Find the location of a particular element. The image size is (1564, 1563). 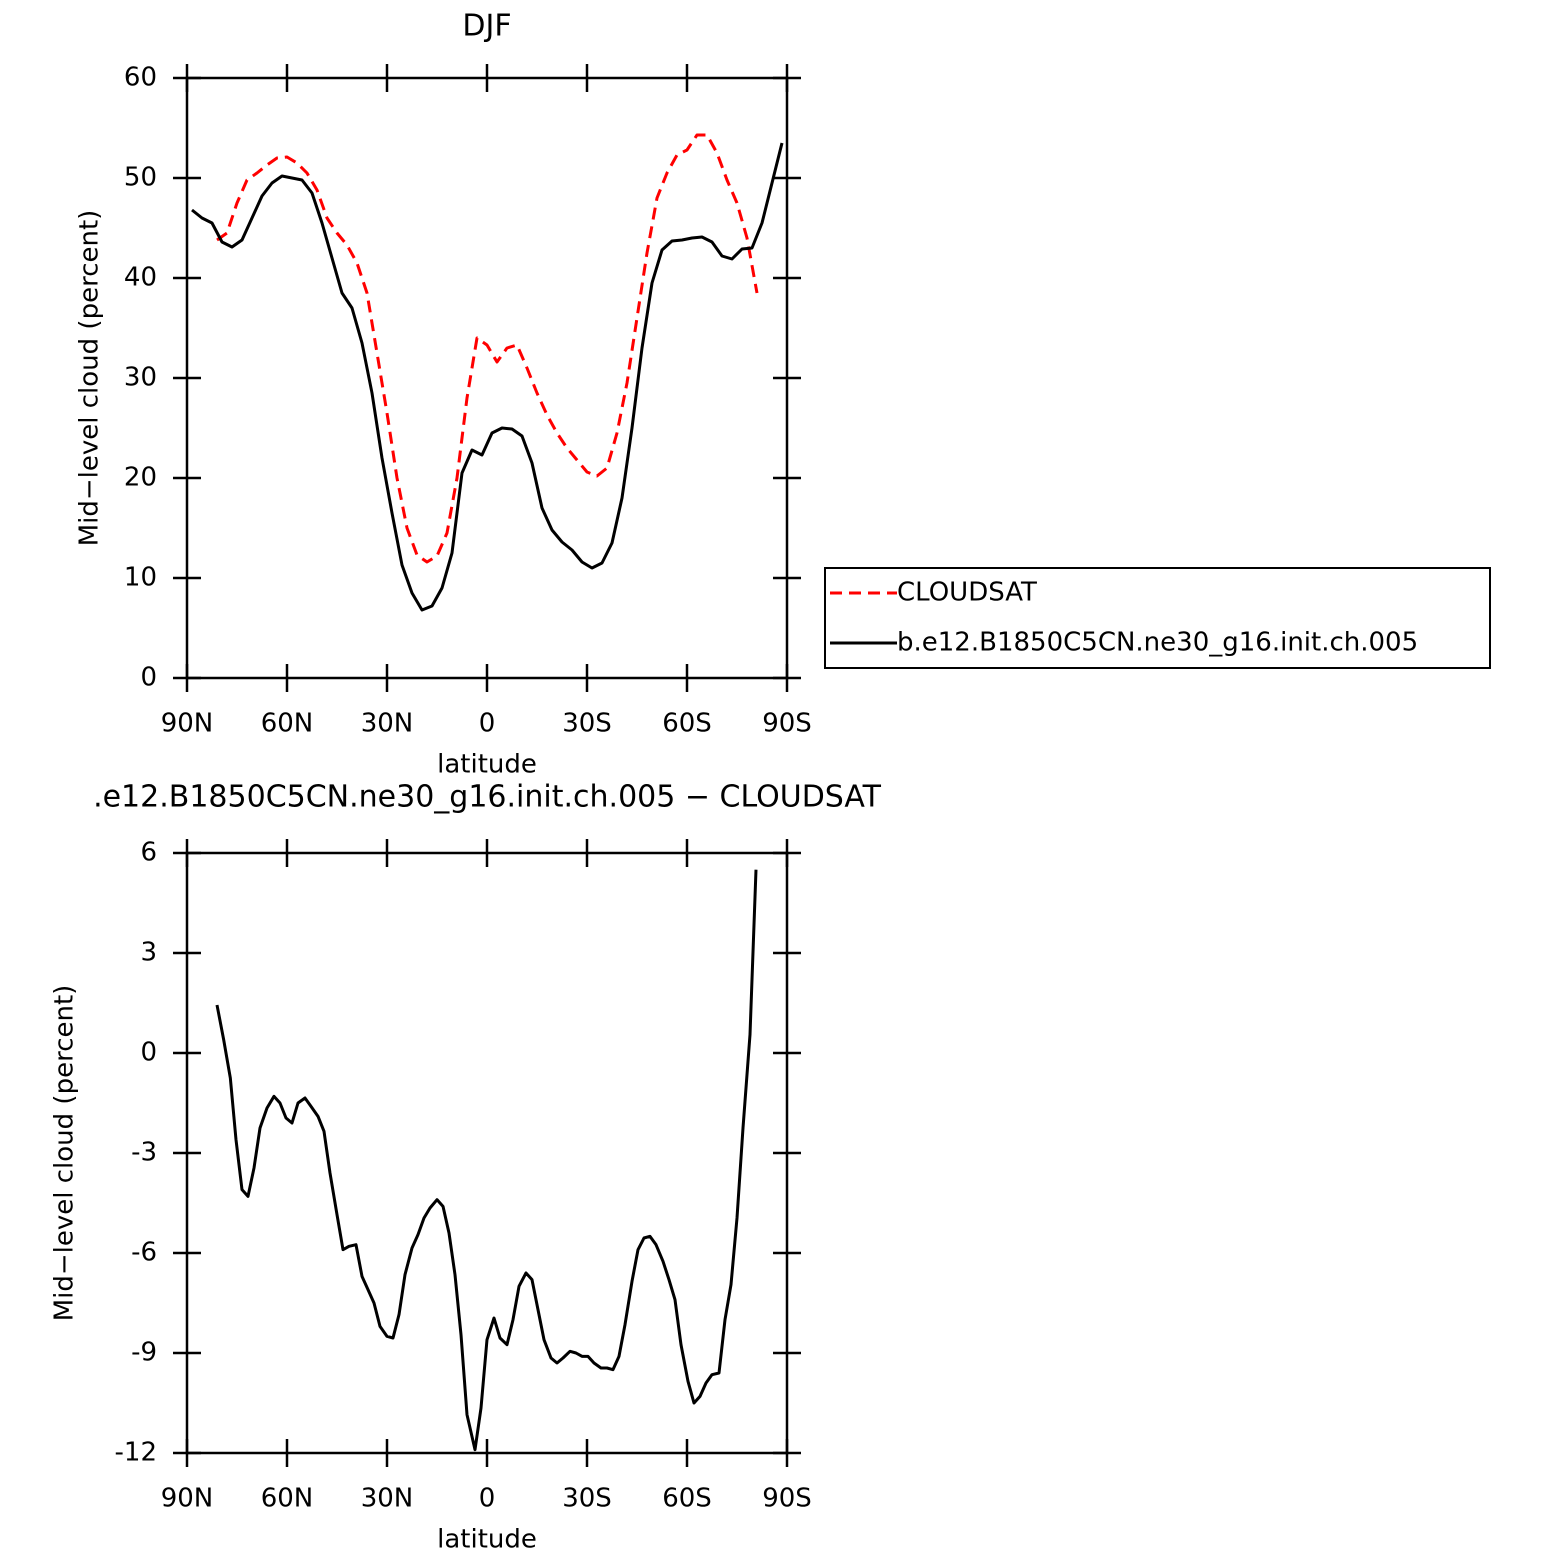

y-tick-label: 30 is located at coordinates (140, 378).